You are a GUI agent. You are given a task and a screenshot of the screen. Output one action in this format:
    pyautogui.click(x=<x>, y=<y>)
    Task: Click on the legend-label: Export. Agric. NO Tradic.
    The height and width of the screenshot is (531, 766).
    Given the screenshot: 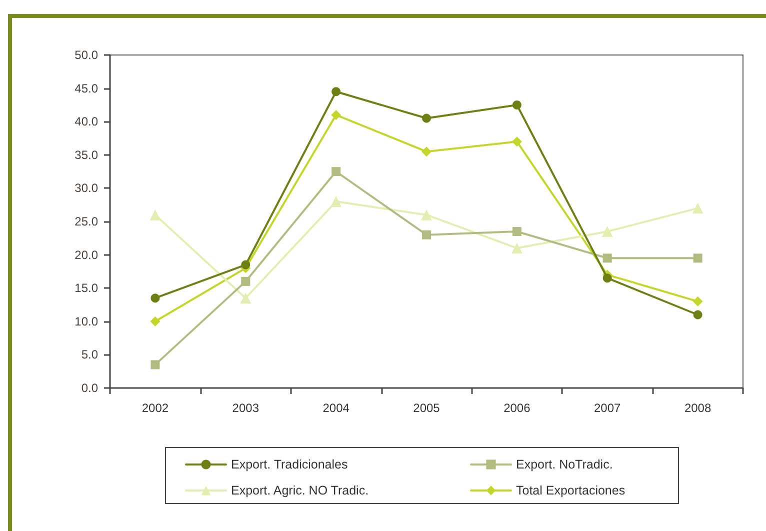 What is the action you would take?
    pyautogui.click(x=300, y=491)
    